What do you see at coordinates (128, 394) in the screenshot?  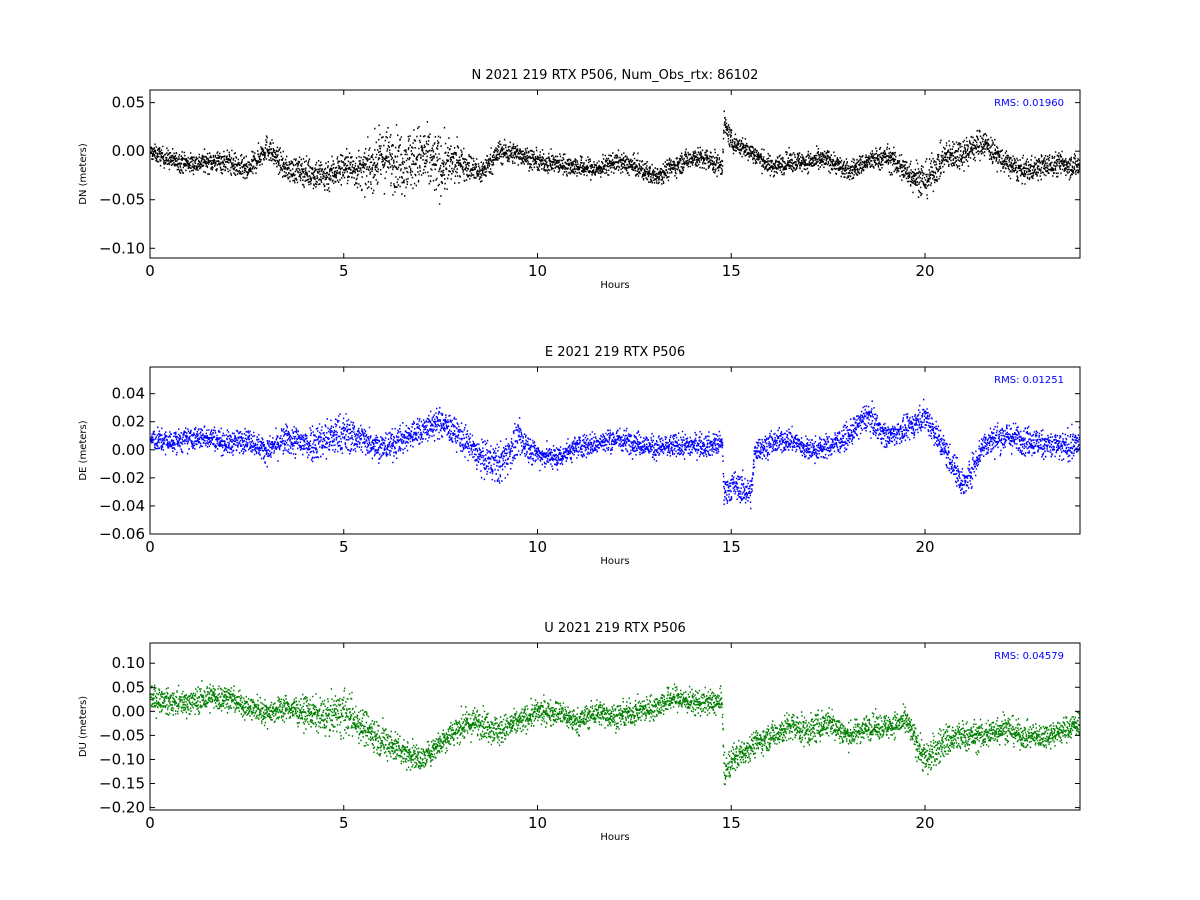 I see `y-tick-label: 0.04` at bounding box center [128, 394].